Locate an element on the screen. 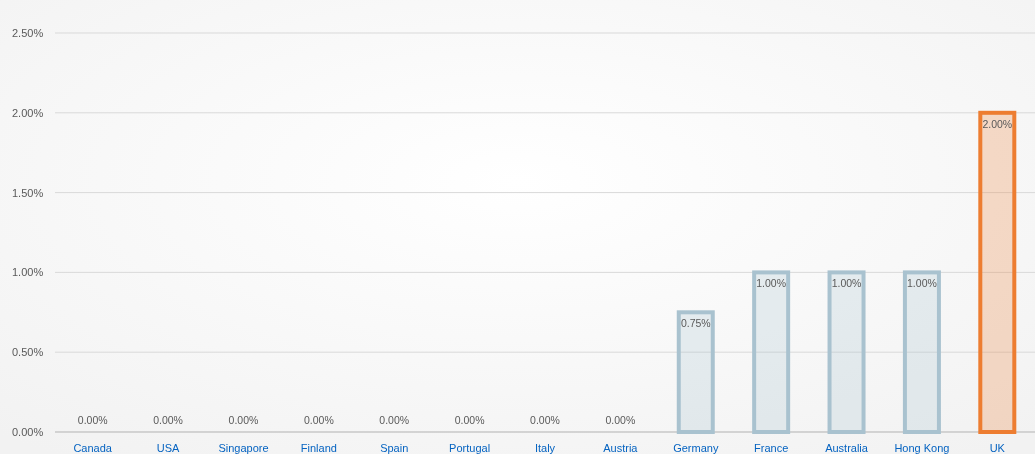 This screenshot has width=1035, height=454. x-tick-label: UK is located at coordinates (997, 448).